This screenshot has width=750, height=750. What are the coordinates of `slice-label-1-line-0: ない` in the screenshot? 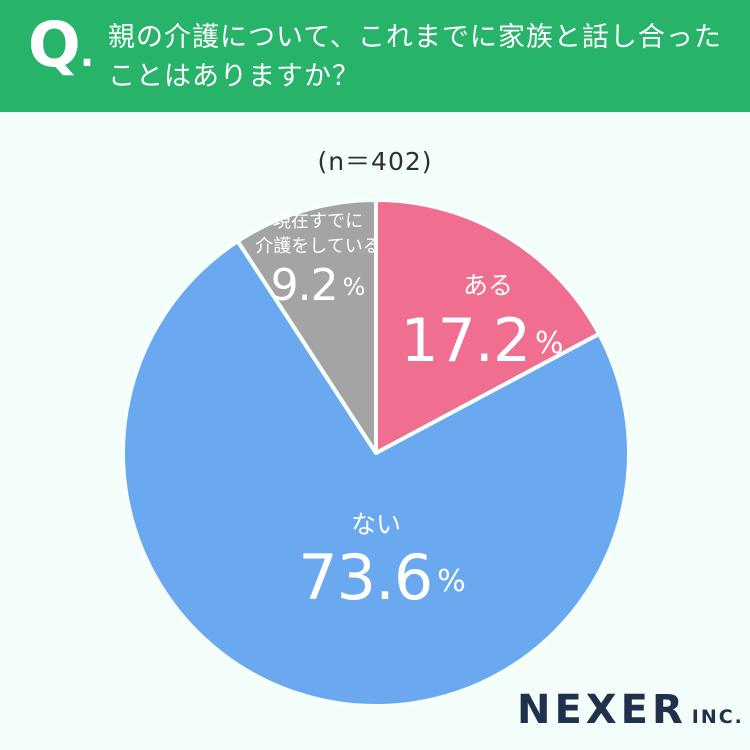 It's located at (376, 524).